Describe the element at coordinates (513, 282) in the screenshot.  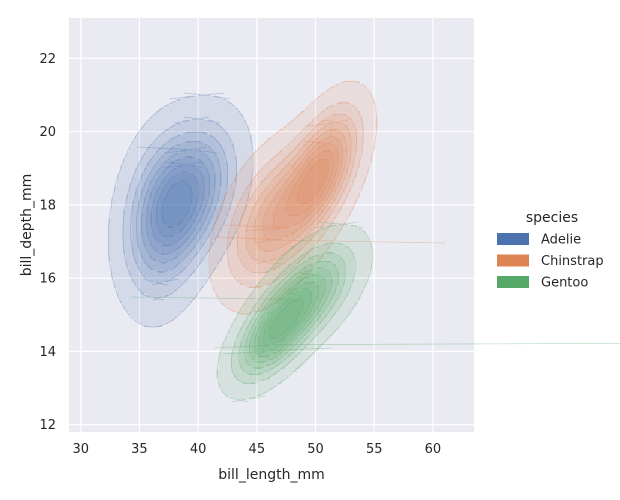
I see `legend-swatch-gentoo` at that location.